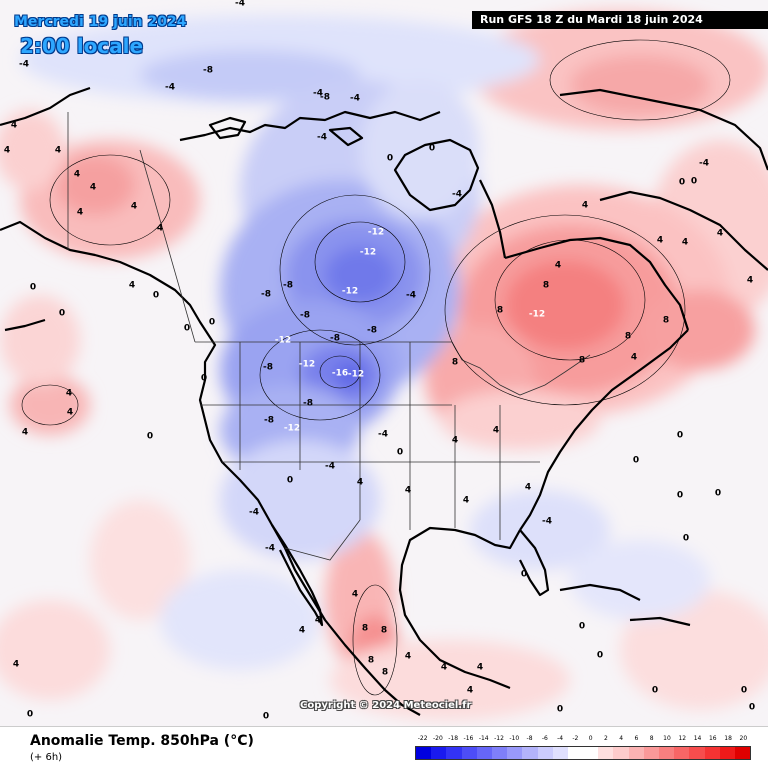  I want to click on scale-tick-label: -10, so click(514, 738).